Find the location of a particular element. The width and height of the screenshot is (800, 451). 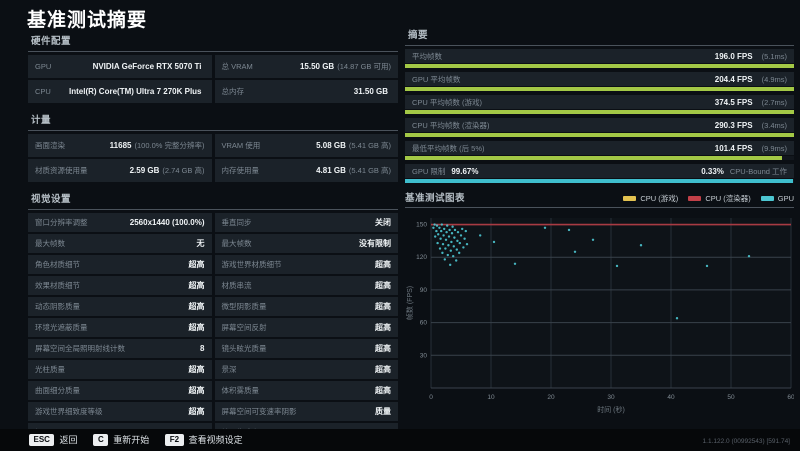

y-tick-label: 90 is located at coordinates (424, 290).